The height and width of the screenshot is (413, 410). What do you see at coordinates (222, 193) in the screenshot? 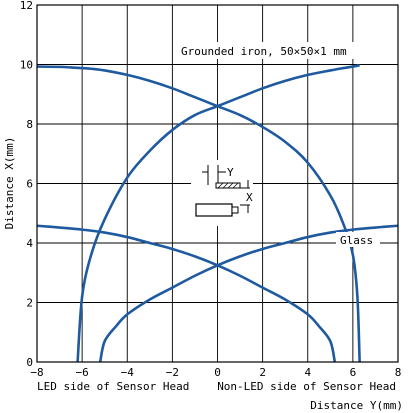
I see `sensor-inset-diagram: Y X` at bounding box center [222, 193].